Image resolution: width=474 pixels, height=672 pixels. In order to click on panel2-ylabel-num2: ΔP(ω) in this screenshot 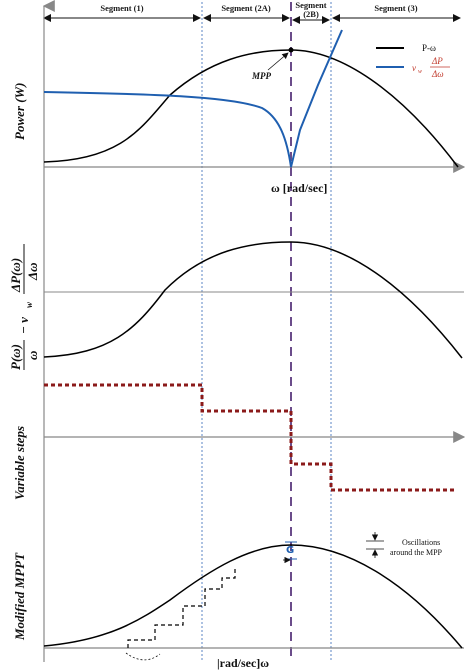, I will do `click(15, 275)`.